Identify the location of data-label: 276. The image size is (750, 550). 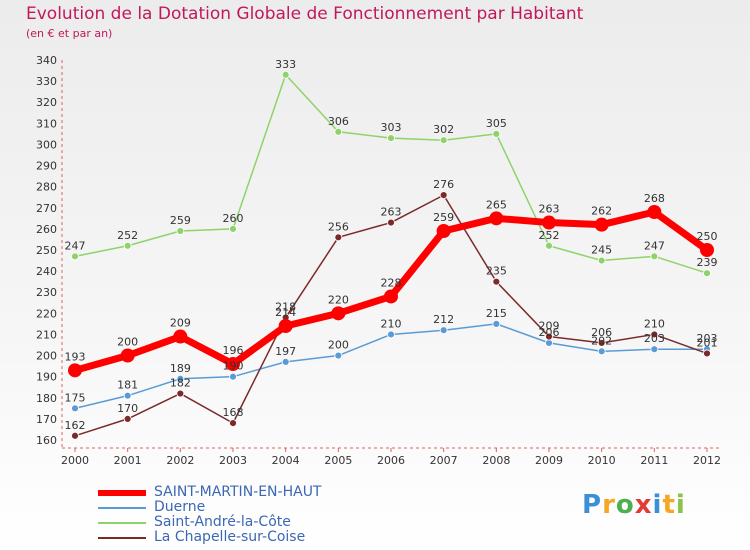
(443, 184).